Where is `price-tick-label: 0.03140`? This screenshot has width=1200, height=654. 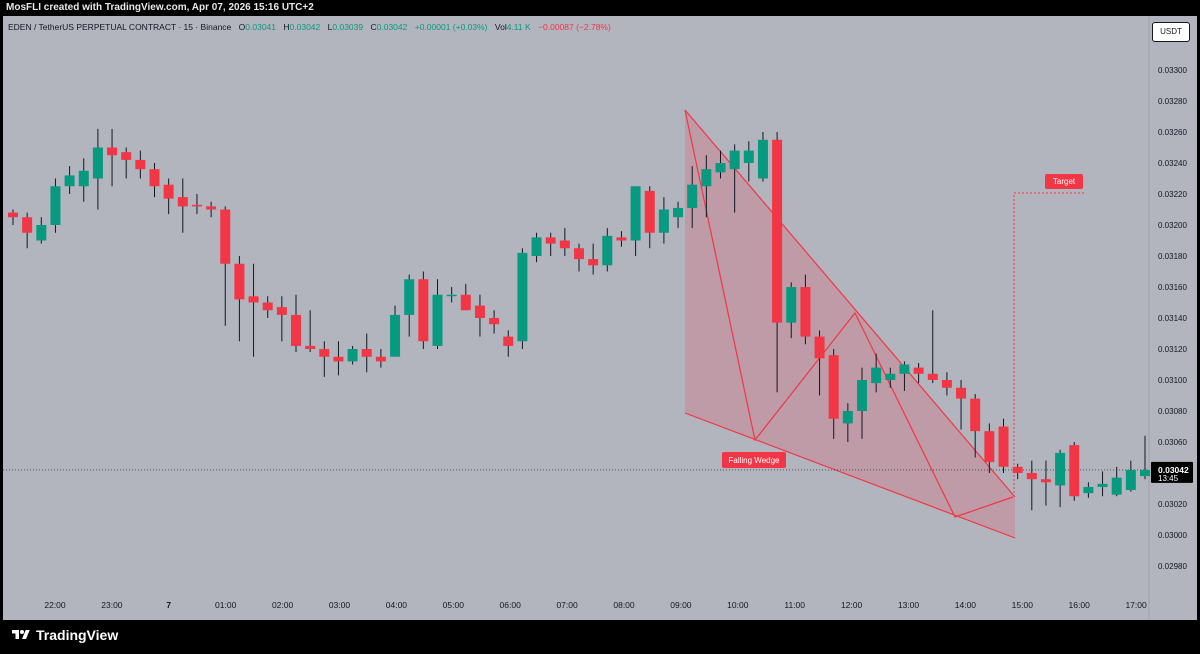 price-tick-label: 0.03140 is located at coordinates (1172, 318).